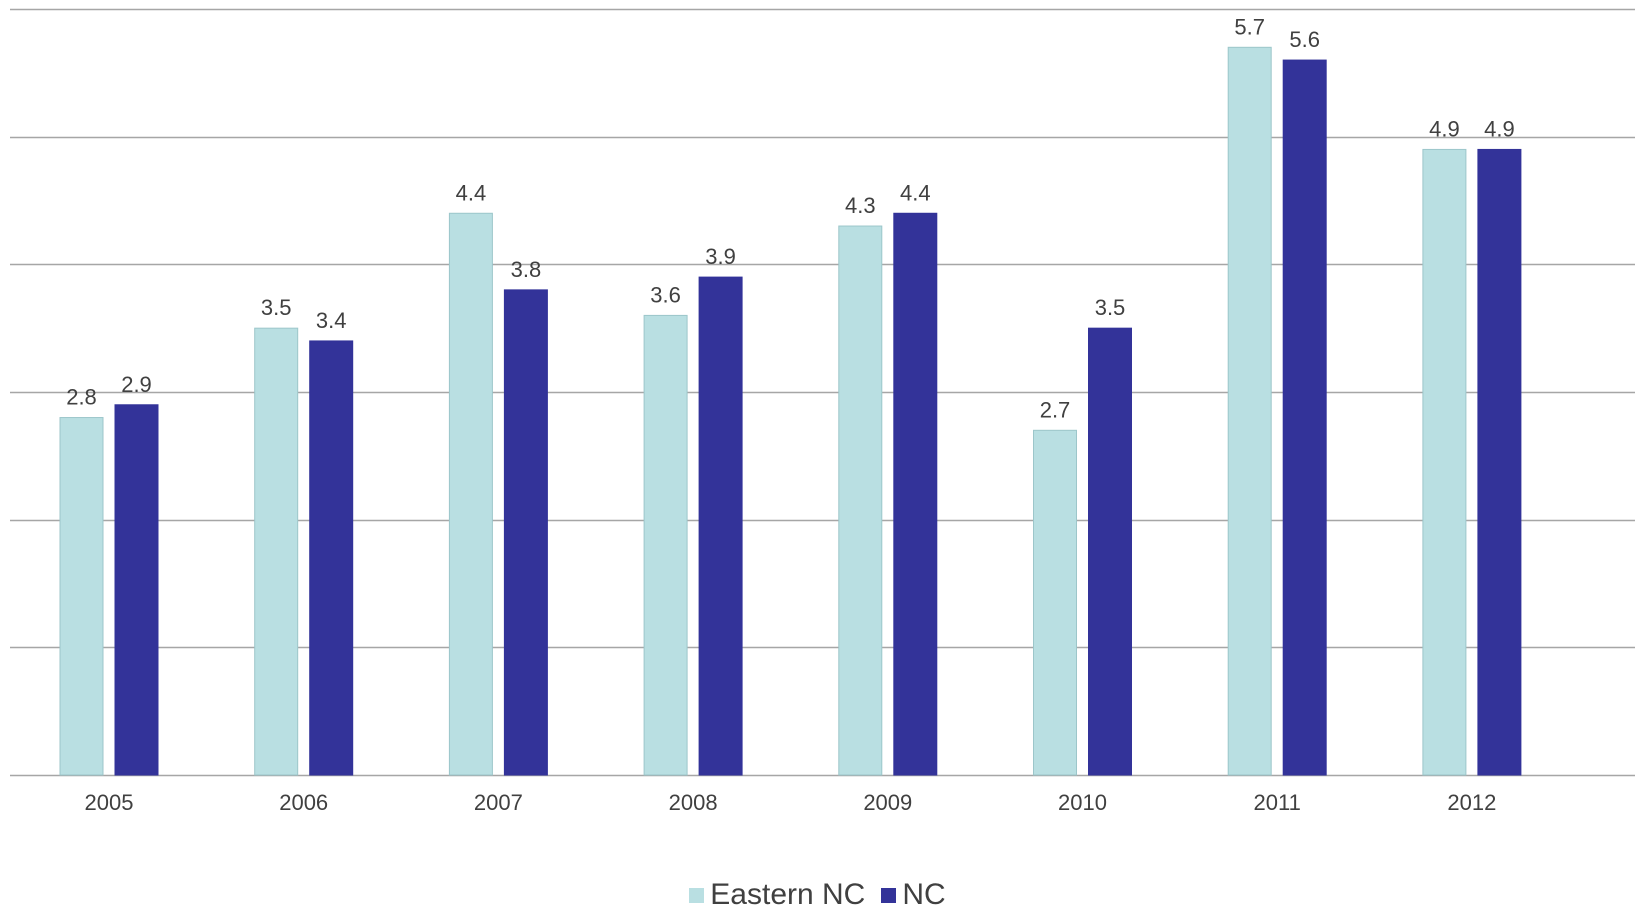 The width and height of the screenshot is (1635, 924). I want to click on bar-nc-2011, so click(1304, 417).